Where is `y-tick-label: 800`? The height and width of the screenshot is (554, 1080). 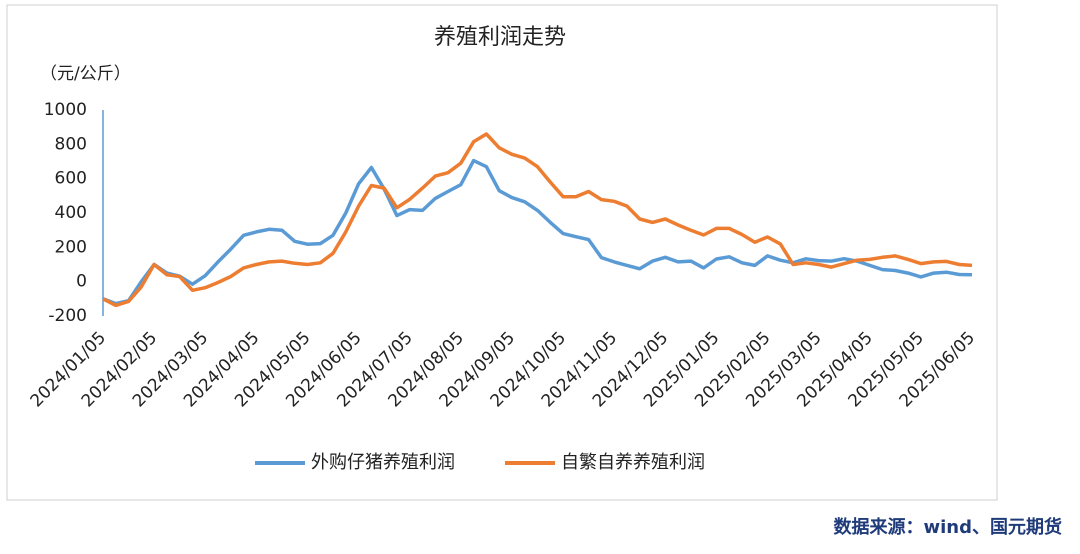 y-tick-label: 800 is located at coordinates (71, 144).